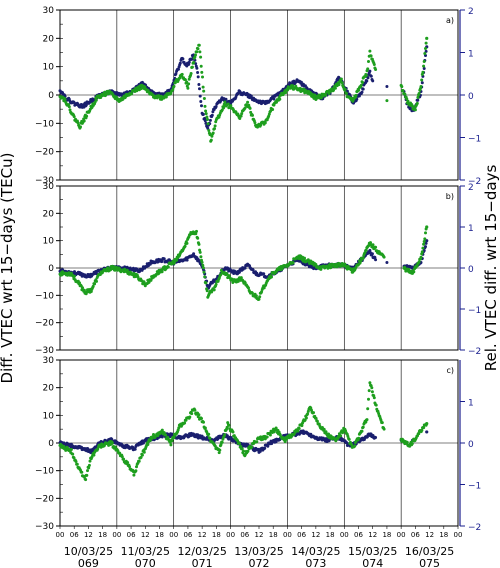 Image resolution: width=500 pixels, height=568 pixels. I want to click on right-tick-label: −2, so click(474, 352).